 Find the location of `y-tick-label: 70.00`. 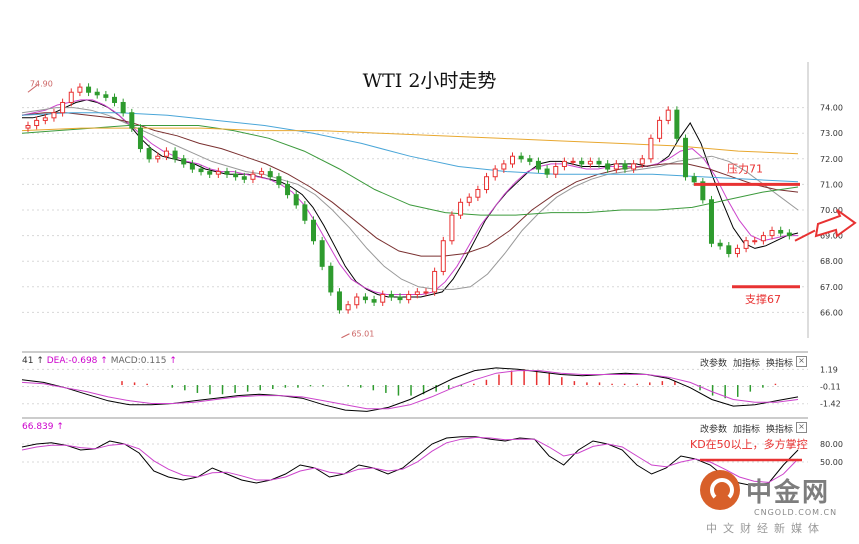

y-tick-label: 70.00 is located at coordinates (831, 210).